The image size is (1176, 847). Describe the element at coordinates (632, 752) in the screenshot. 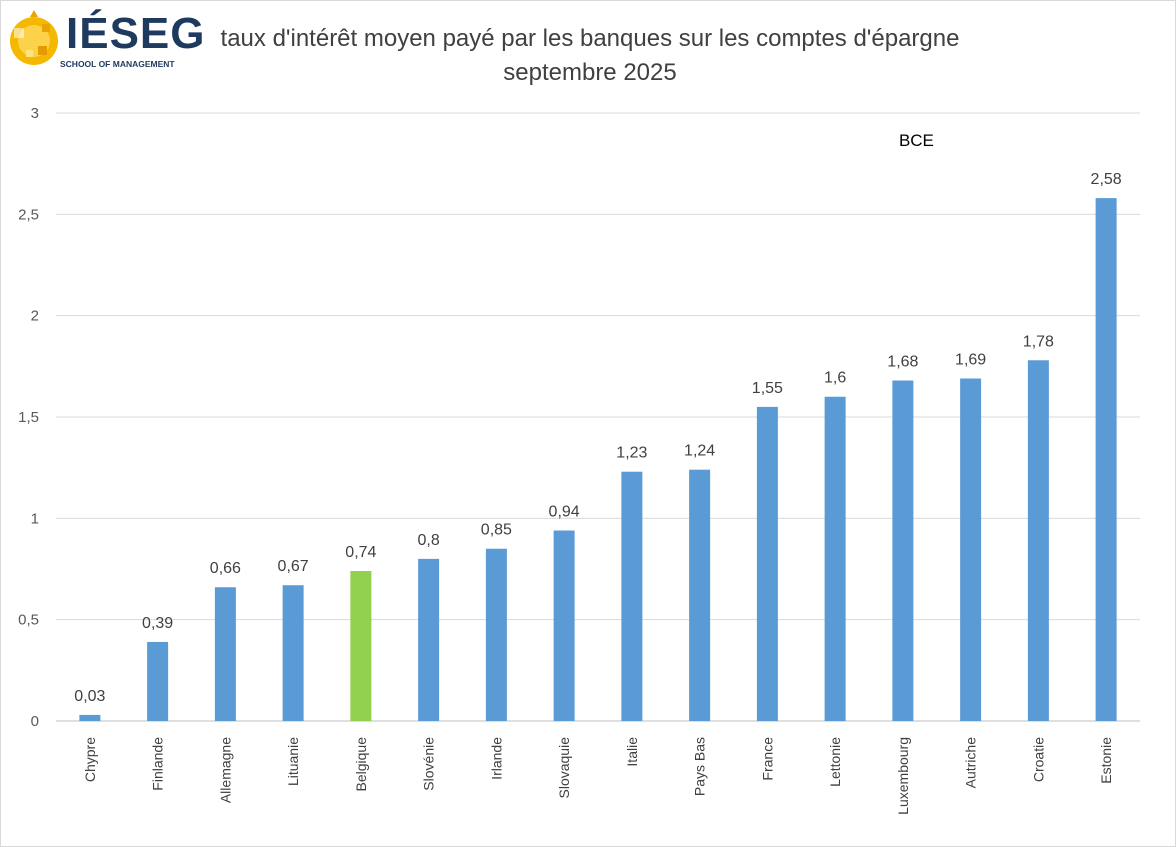

I see `category-label: Italie` at that location.